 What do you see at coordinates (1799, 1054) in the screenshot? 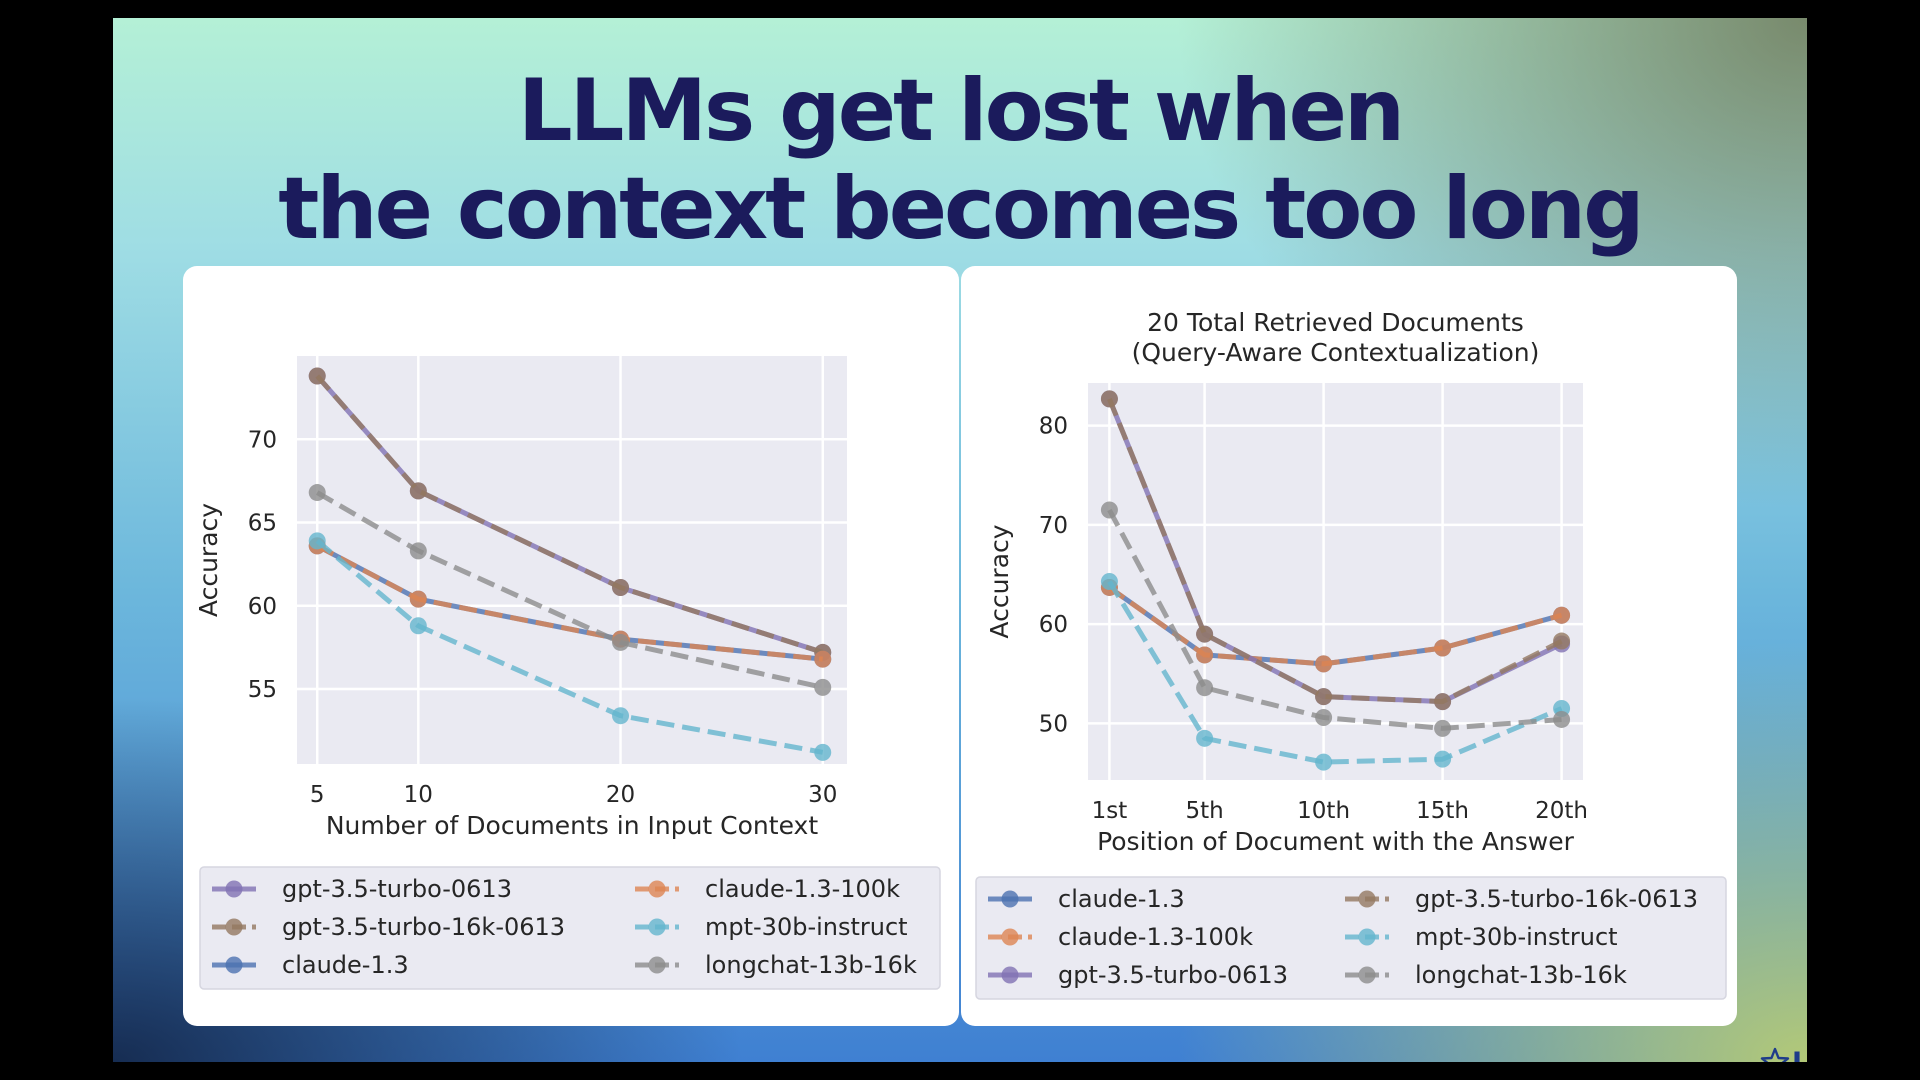
I see `logo-text: LexFusion` at bounding box center [1799, 1054].